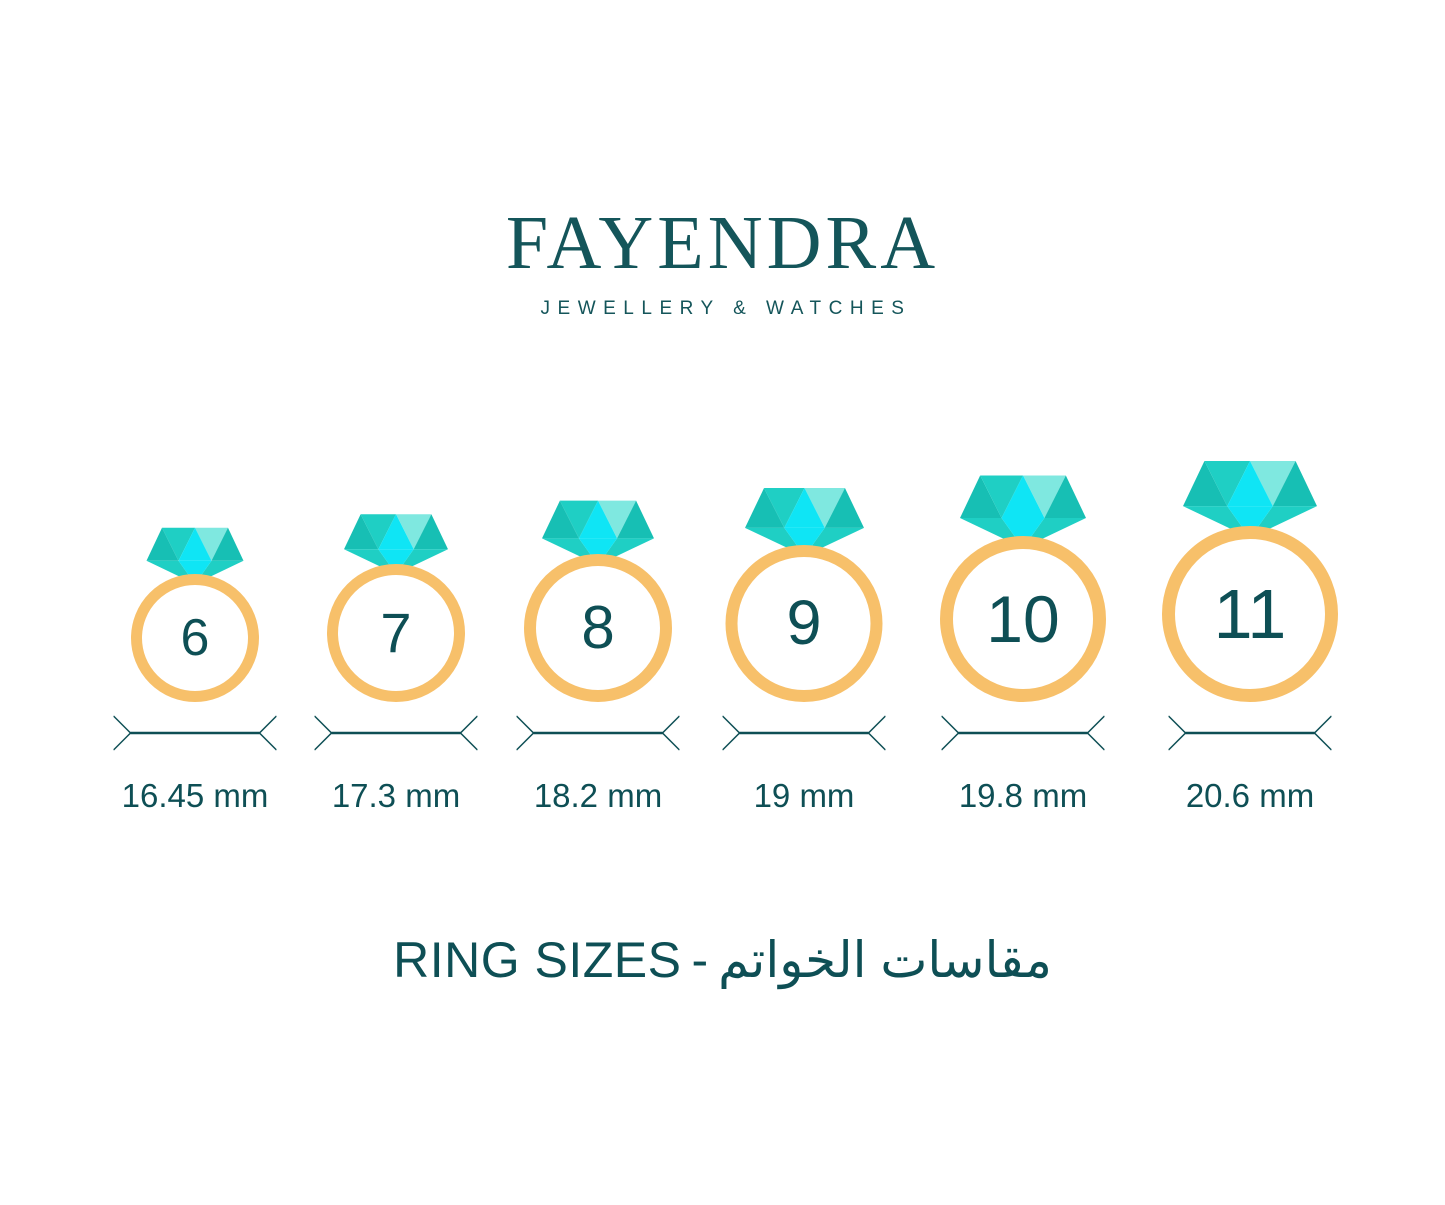 Image resolution: width=1445 pixels, height=1205 pixels. I want to click on ring-band: 11, so click(1250, 614).